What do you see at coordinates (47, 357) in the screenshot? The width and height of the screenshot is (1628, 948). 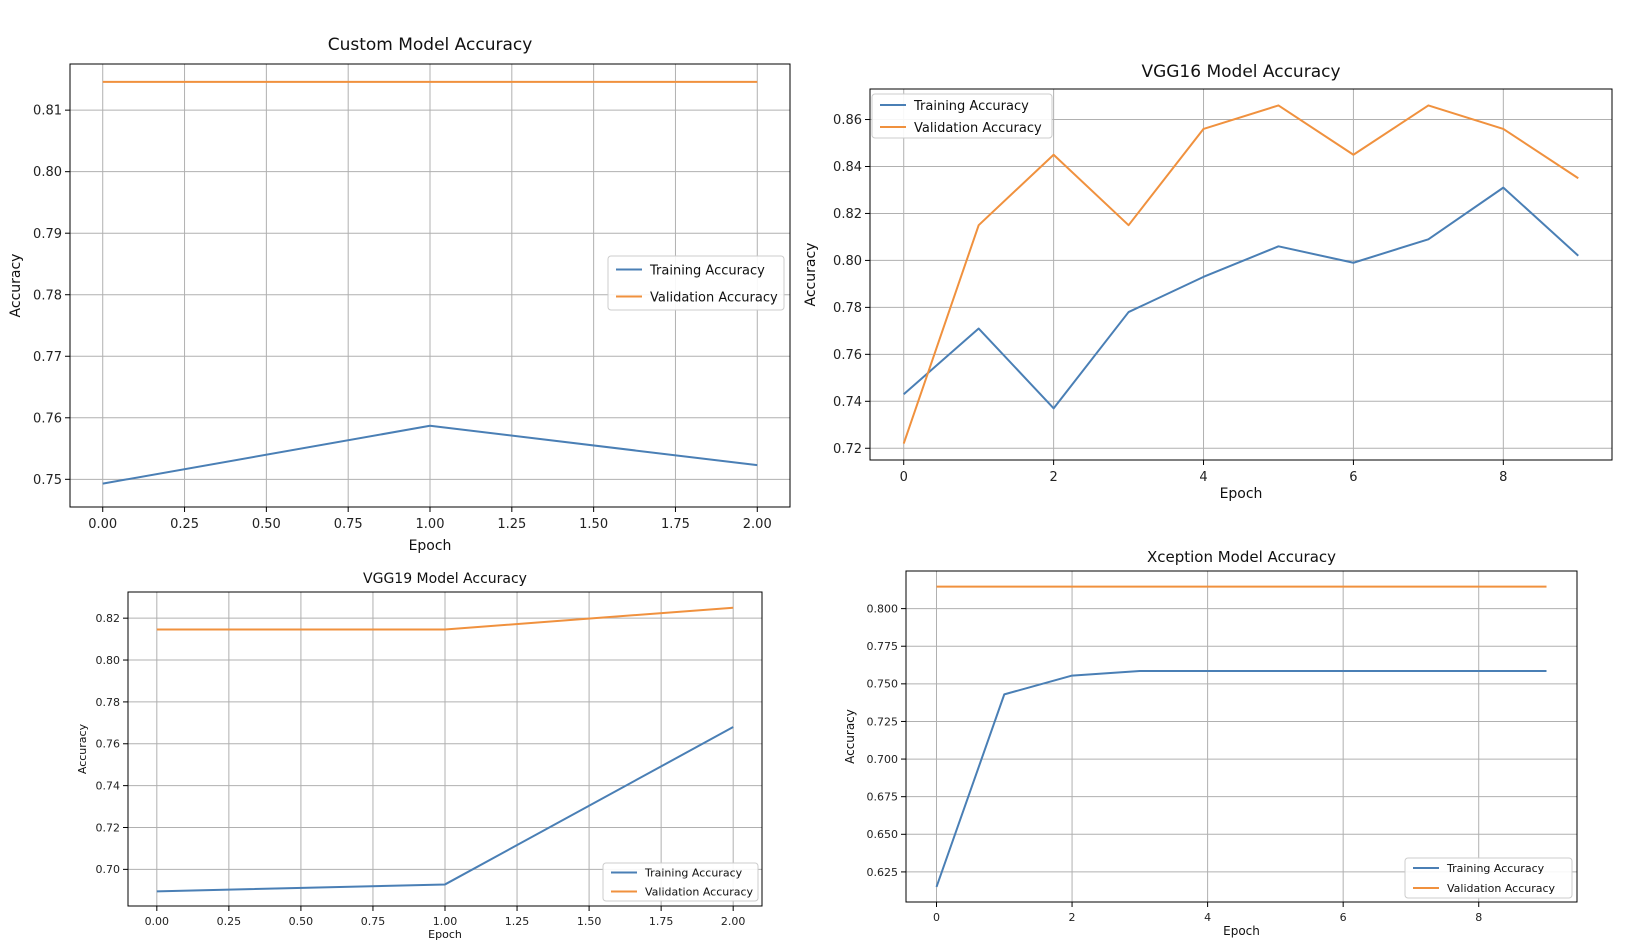 I see `y-tick-label: 0.77` at bounding box center [47, 357].